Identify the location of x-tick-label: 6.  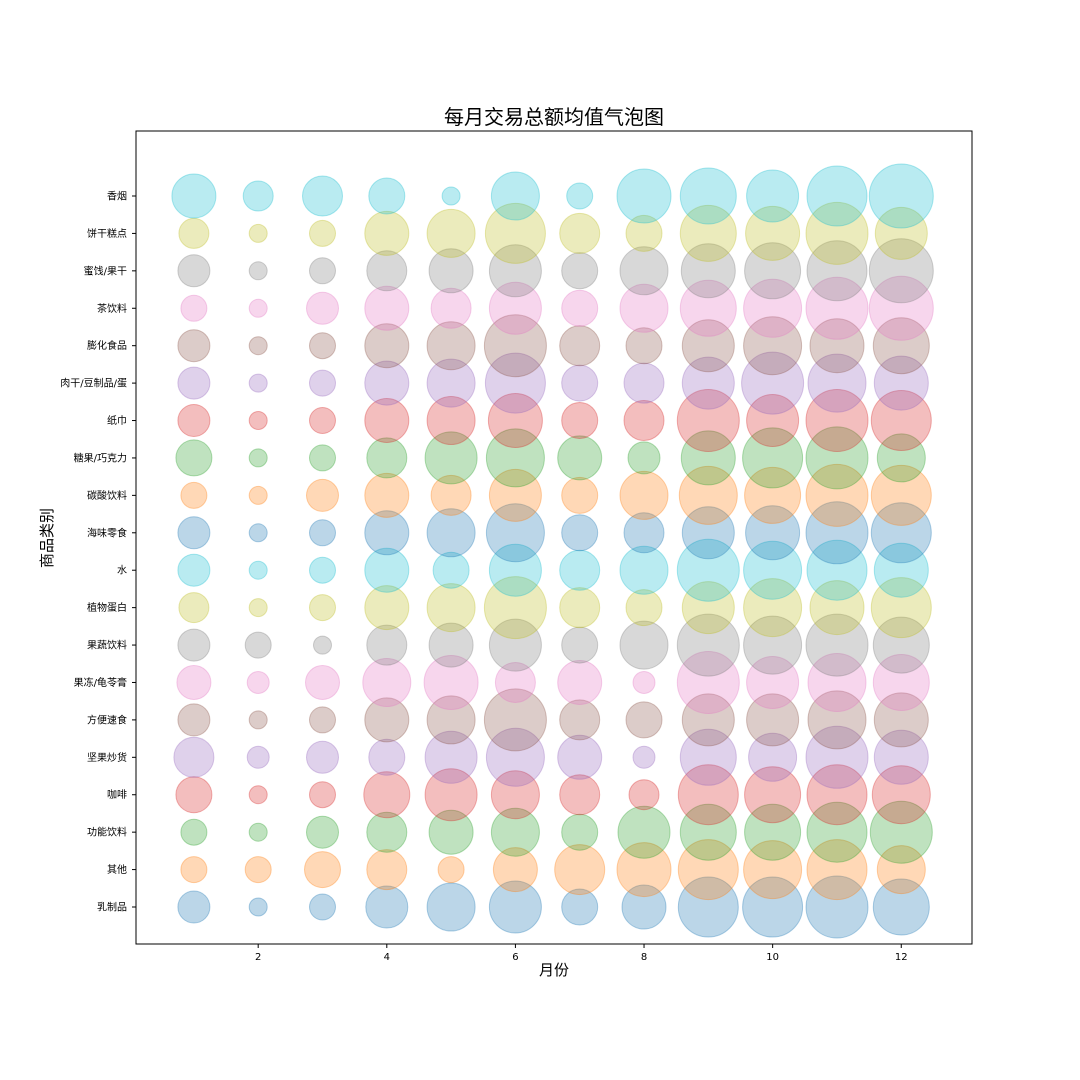
(515, 957).